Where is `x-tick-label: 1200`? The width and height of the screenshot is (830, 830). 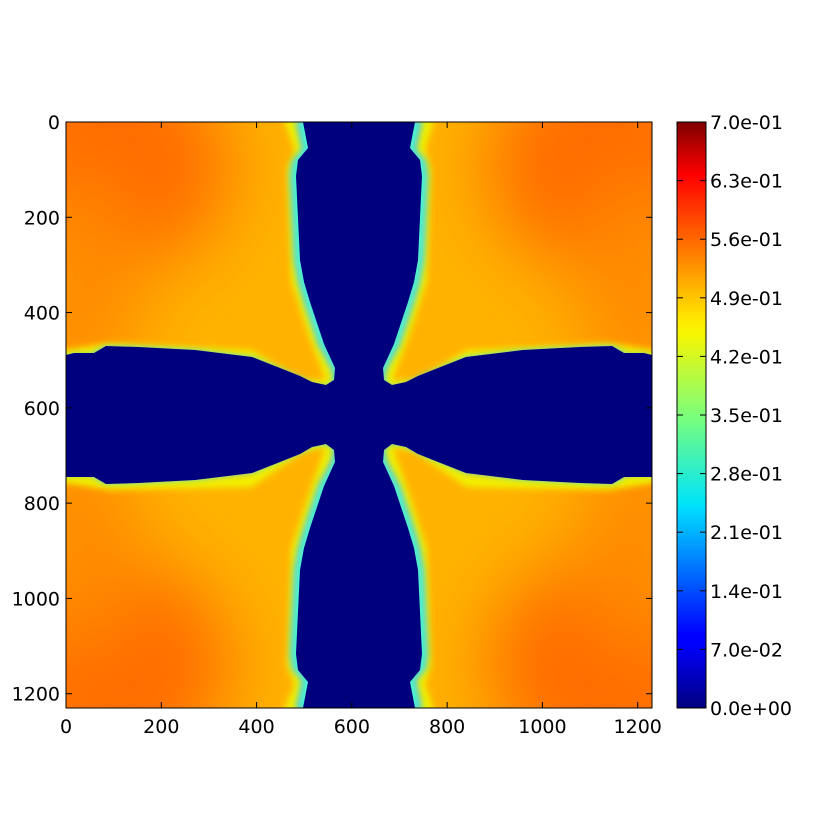 x-tick-label: 1200 is located at coordinates (638, 727).